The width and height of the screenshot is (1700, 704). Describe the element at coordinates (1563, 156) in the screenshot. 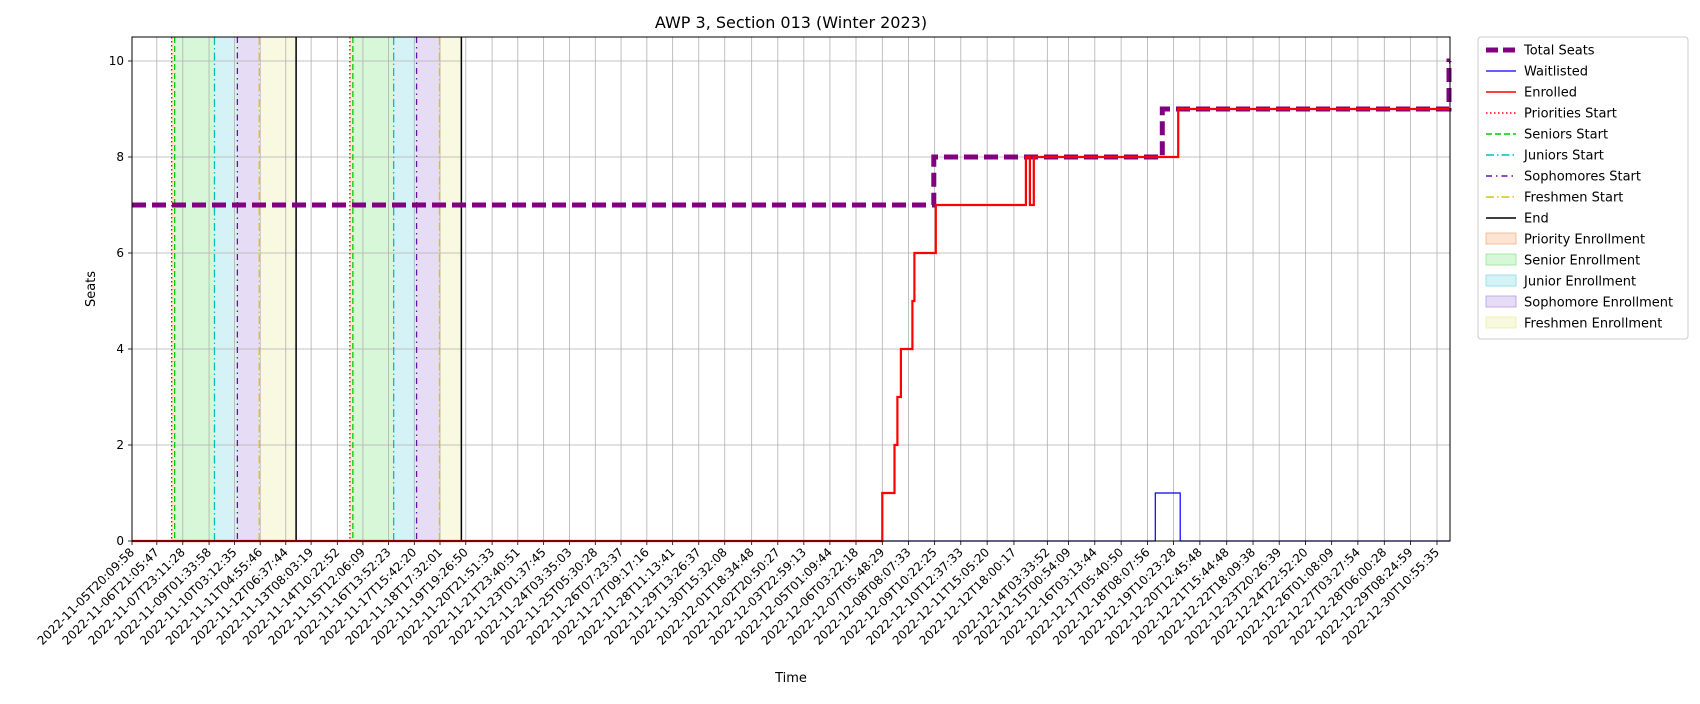

I see `legend-label: Juniors Start` at that location.